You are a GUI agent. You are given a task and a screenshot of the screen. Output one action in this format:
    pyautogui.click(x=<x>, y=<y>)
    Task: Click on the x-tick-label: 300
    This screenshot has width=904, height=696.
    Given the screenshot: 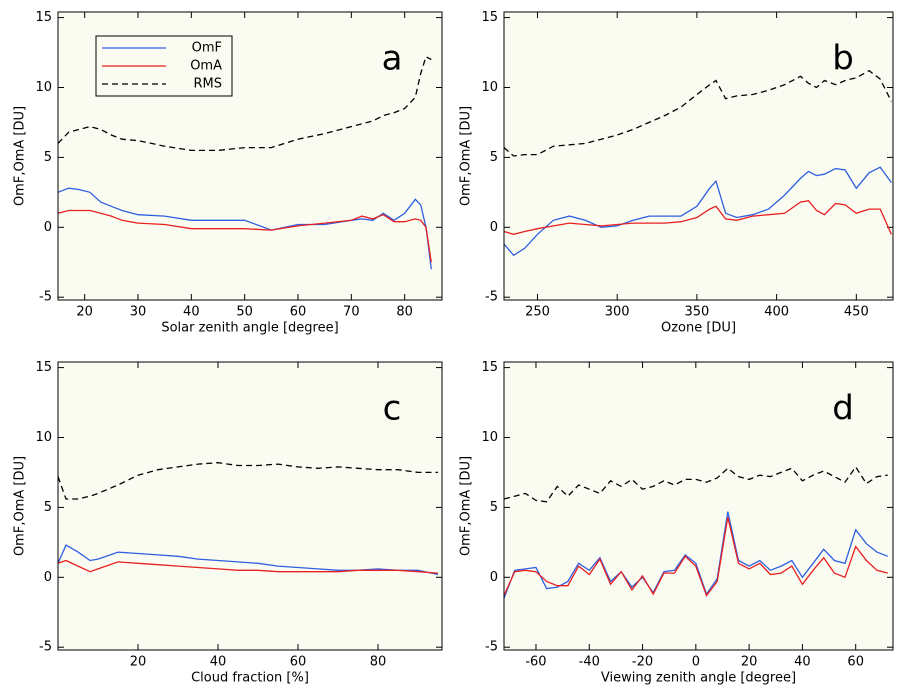 What is the action you would take?
    pyautogui.click(x=617, y=312)
    